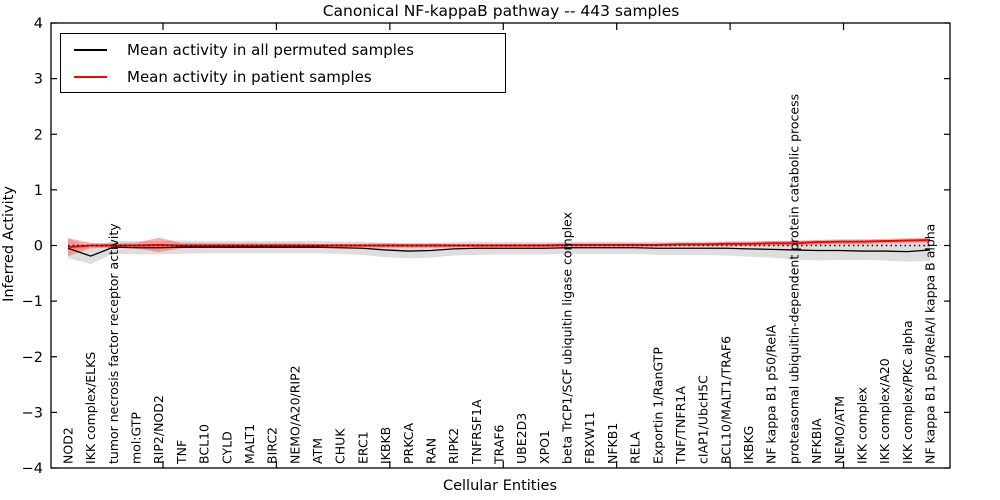 This screenshot has width=1000, height=500. Describe the element at coordinates (249, 76) in the screenshot. I see `legend-label-patient: Mean activity in patient samples` at that location.